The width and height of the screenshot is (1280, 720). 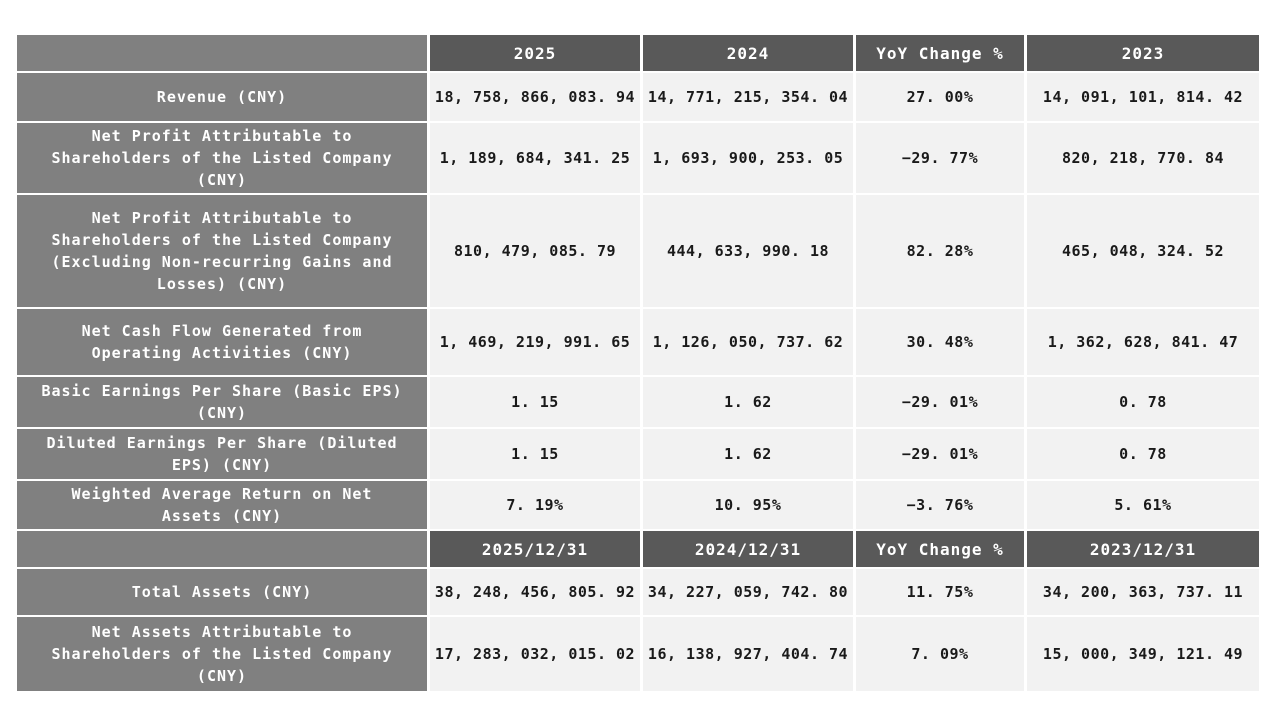 What do you see at coordinates (940, 592) in the screenshot?
I see `value-cell: 11. 75%` at bounding box center [940, 592].